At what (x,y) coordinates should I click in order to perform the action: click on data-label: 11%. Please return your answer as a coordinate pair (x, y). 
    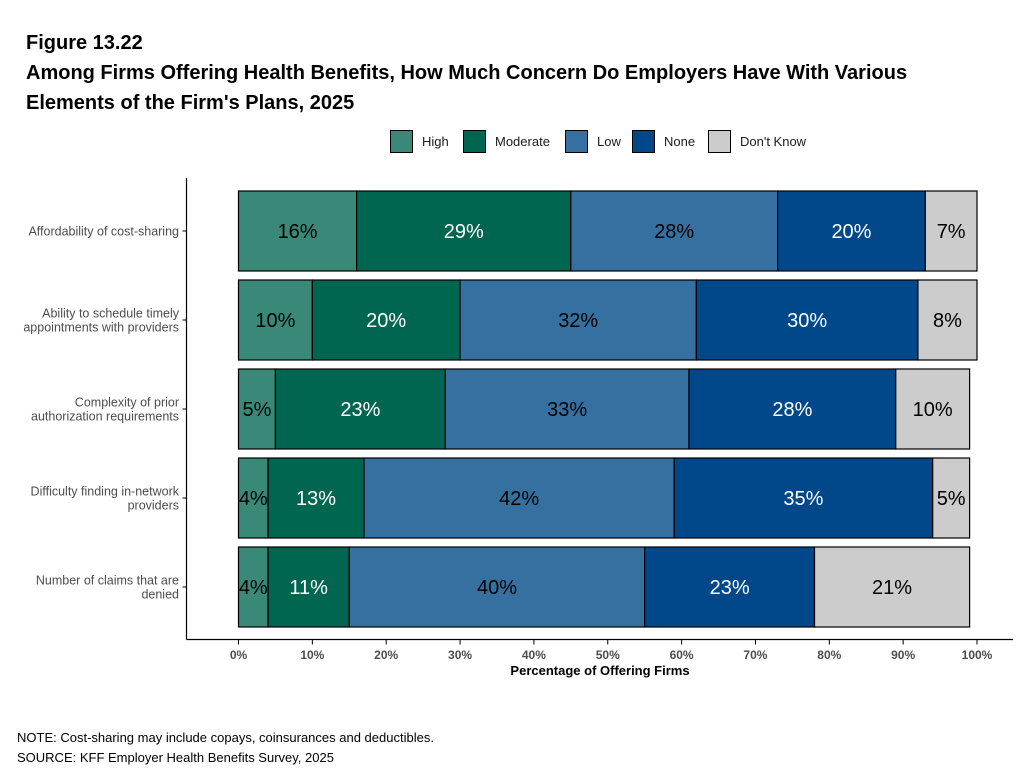
    Looking at the image, I should click on (308, 588).